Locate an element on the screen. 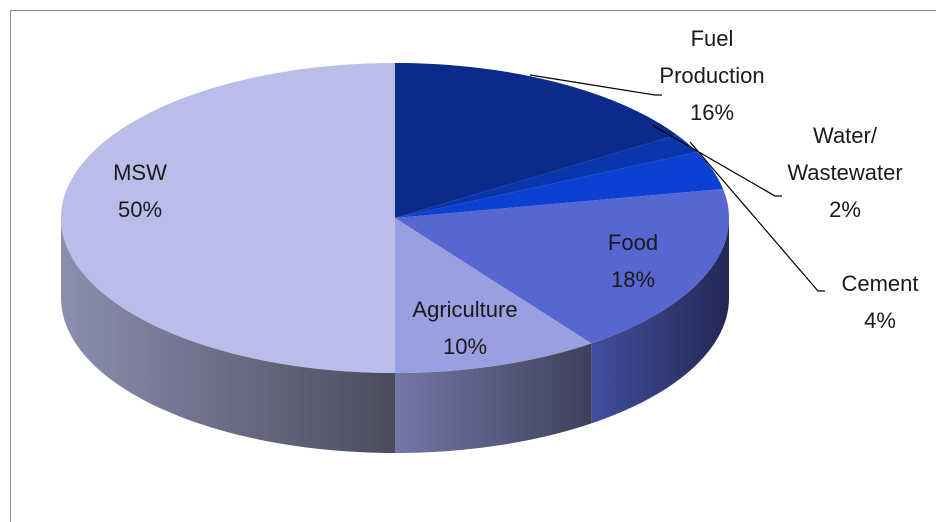  category-label: Fuel Production is located at coordinates (712, 57).